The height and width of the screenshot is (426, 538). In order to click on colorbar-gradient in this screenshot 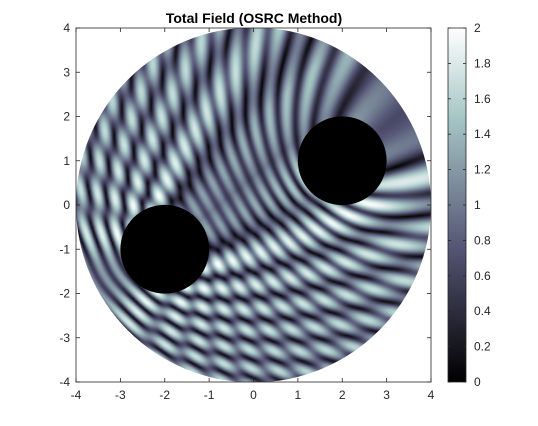, I will do `click(457, 205)`.